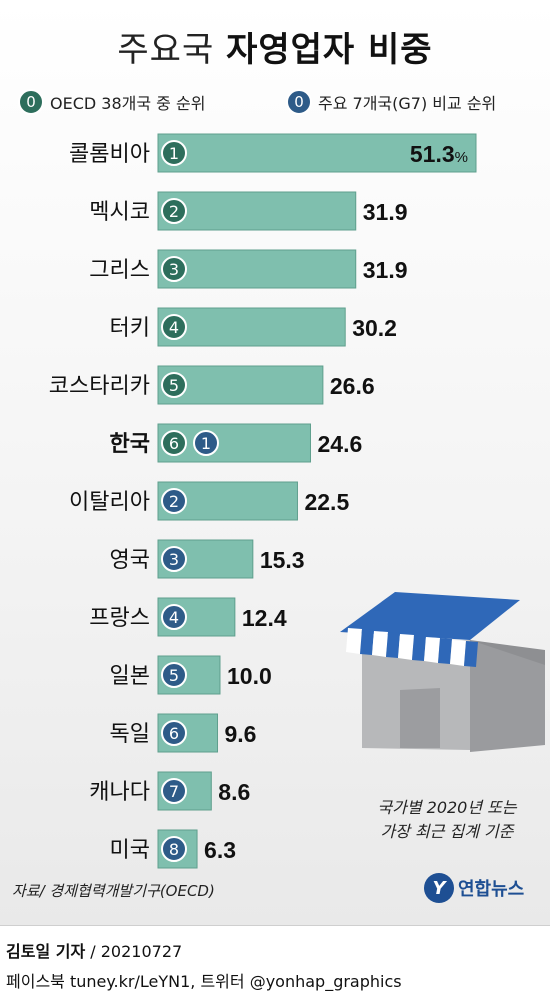 This screenshot has height=998, width=550. Describe the element at coordinates (374, 328) in the screenshot. I see `value-label: 30.2` at that location.